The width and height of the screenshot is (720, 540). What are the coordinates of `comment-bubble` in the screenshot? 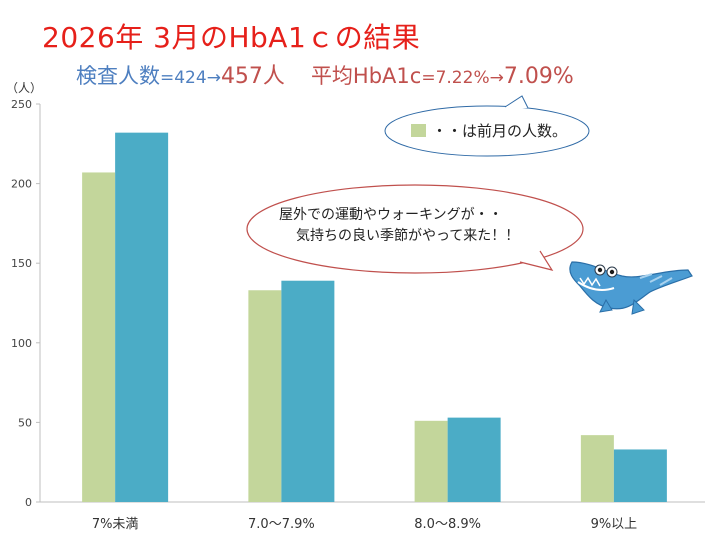 It's located at (415, 229).